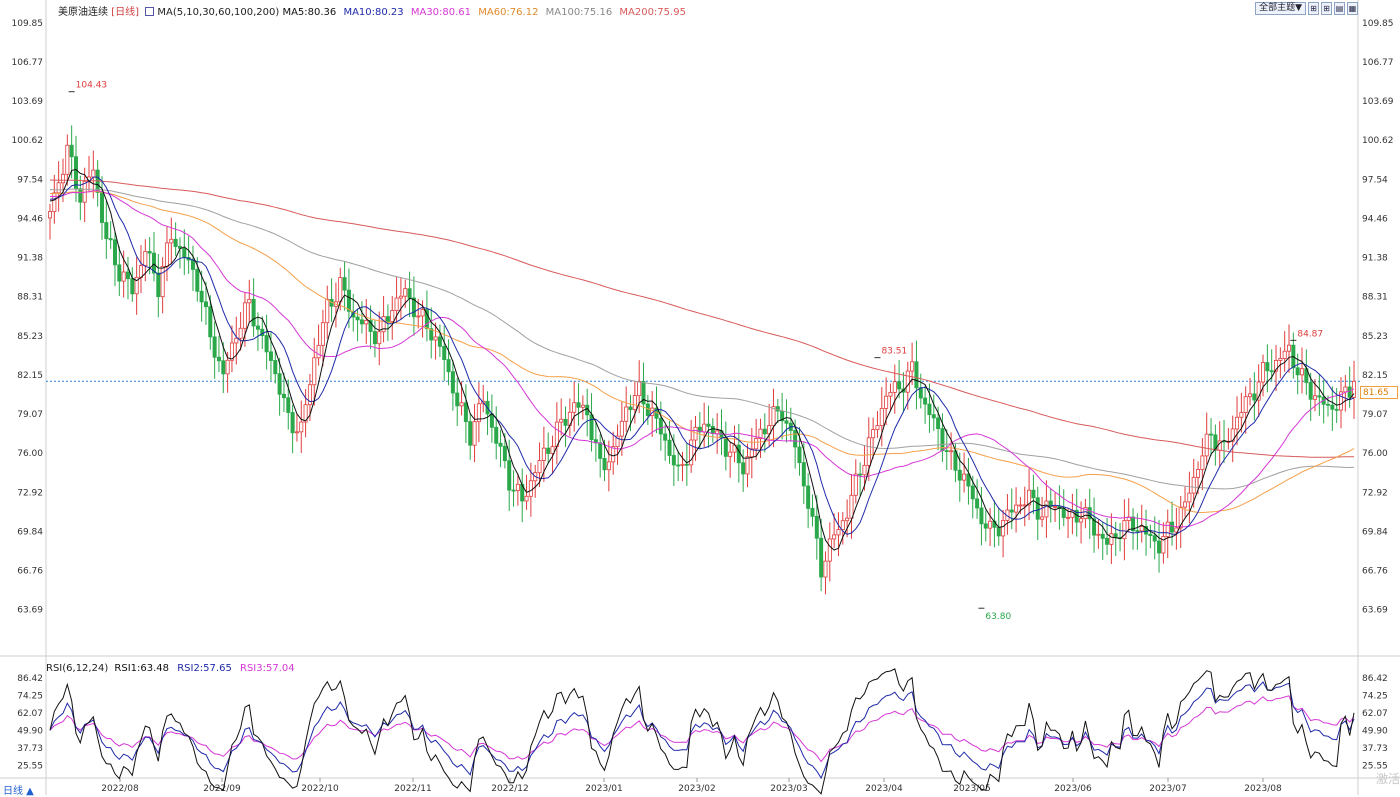 The image size is (1400, 797). Describe the element at coordinates (1352, 8) in the screenshot. I see `layout-icon: ▦` at that location.